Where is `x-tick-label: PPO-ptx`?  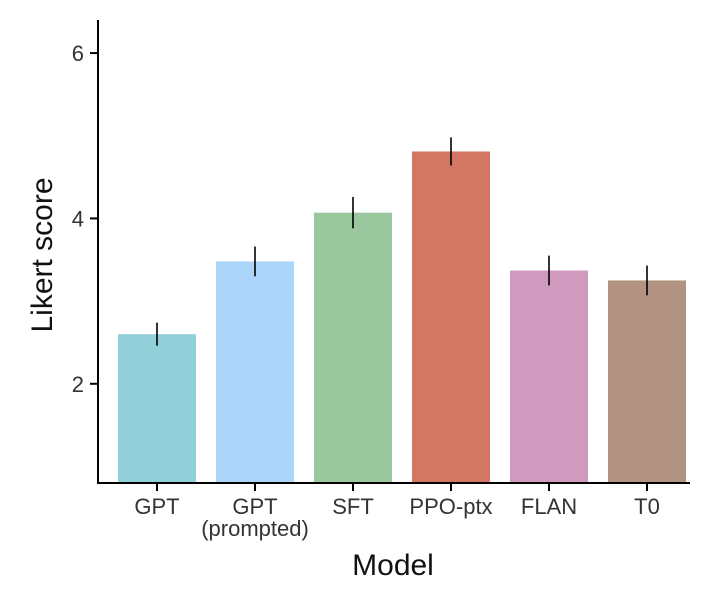
x-tick-label: PPO-ptx is located at coordinates (450, 506).